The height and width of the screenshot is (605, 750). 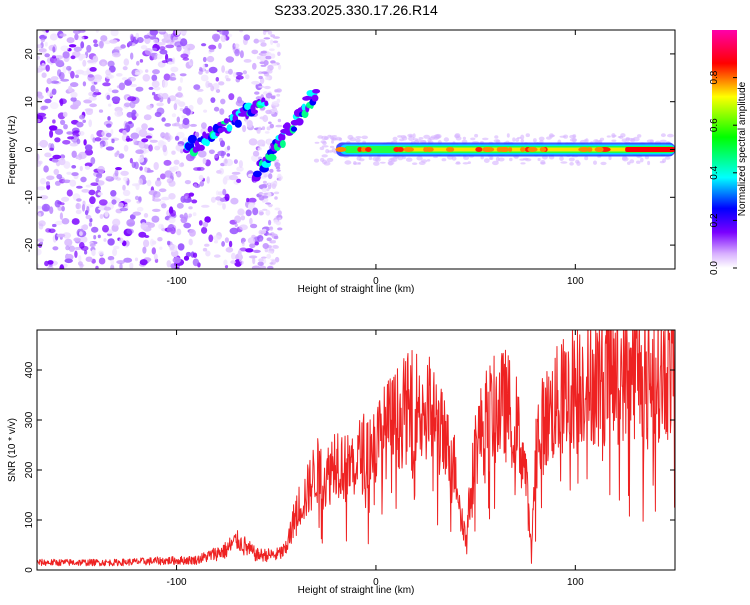 I want to click on spectrogram-y-tick-label: 10, so click(x=29, y=102).